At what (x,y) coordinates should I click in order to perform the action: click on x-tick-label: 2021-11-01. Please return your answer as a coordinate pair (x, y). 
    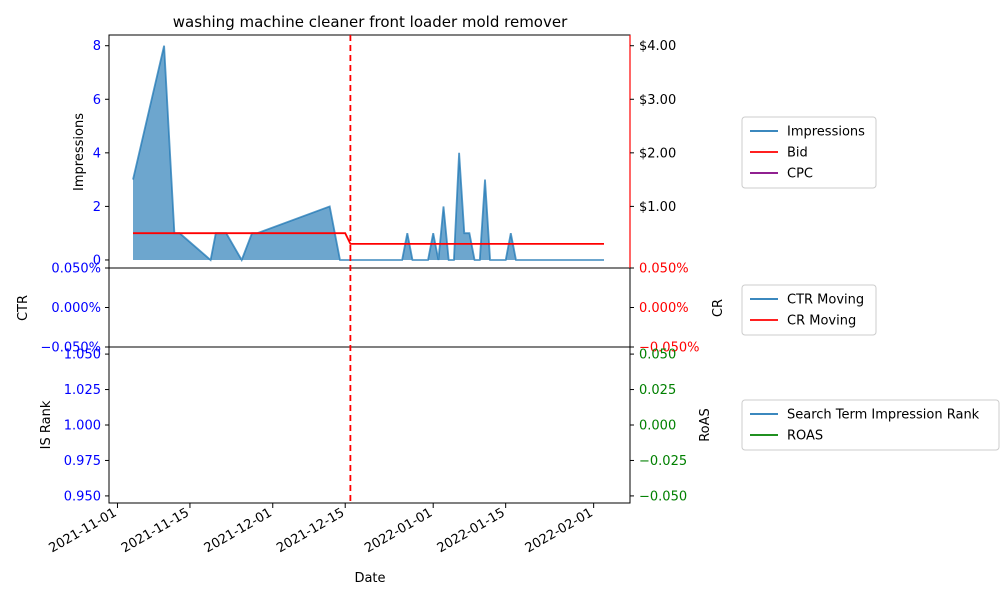
    Looking at the image, I should click on (83, 530).